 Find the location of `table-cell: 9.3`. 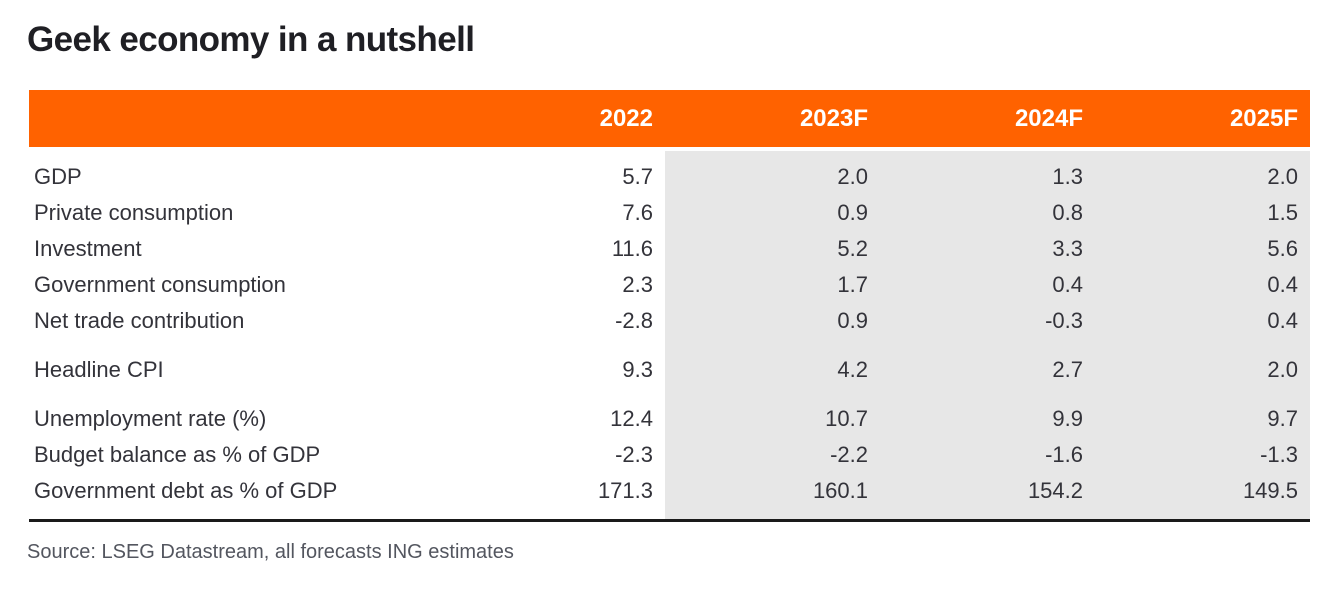

table-cell: 9.3 is located at coordinates (637, 369).